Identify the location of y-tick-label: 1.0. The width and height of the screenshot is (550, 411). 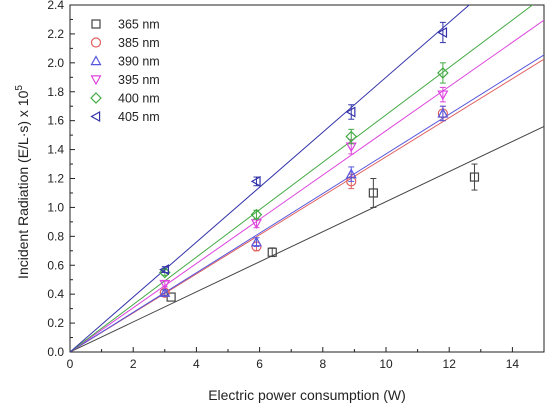
(55, 207).